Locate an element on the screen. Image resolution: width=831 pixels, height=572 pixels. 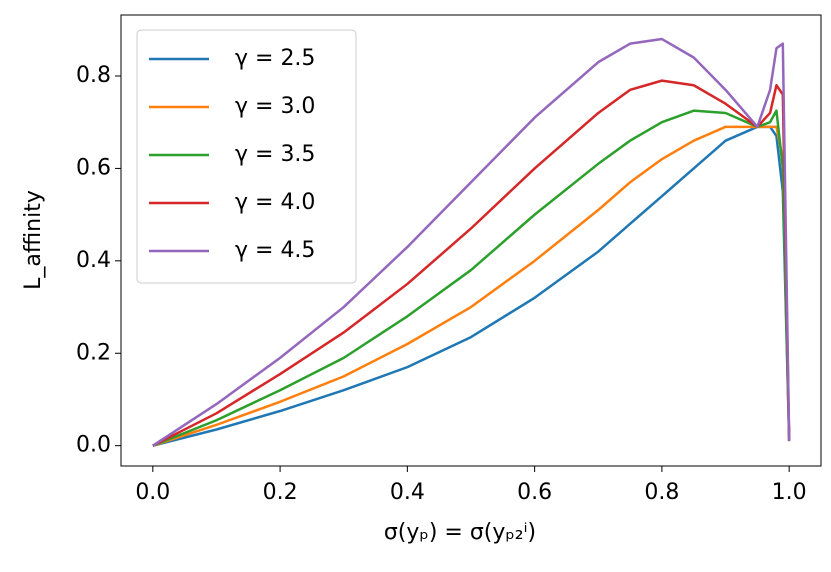
y-tick-label: 0.6 is located at coordinates (93, 167).